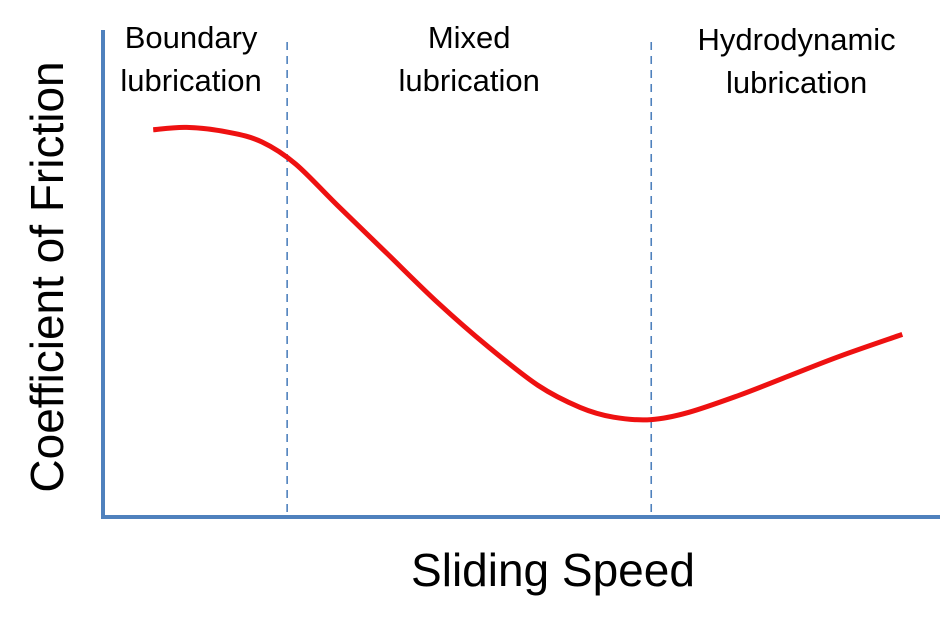 This screenshot has height=617, width=952. What do you see at coordinates (553, 570) in the screenshot?
I see `x-axis-label: Sliding Speed` at bounding box center [553, 570].